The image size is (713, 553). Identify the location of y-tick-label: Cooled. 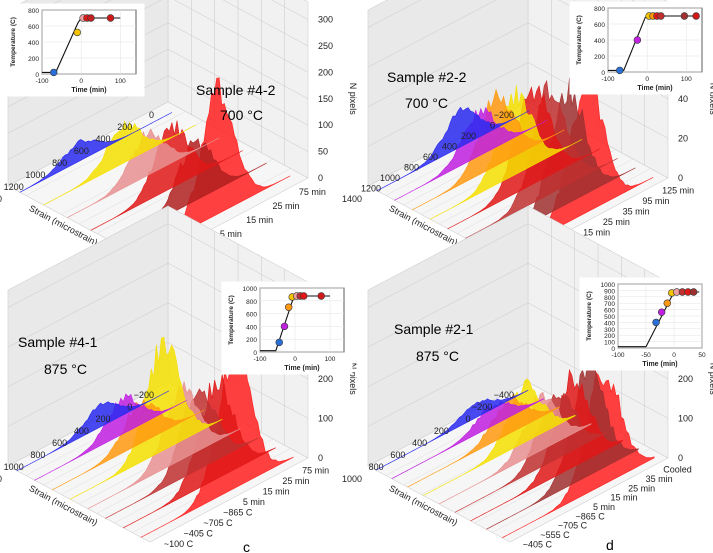
(677, 470).